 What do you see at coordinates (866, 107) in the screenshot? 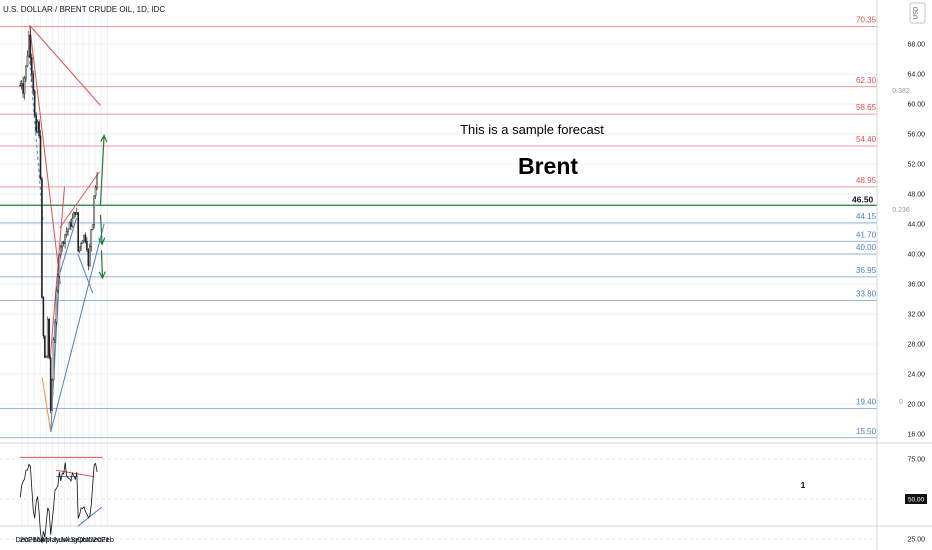
I see `level-label: 58.65` at bounding box center [866, 107].